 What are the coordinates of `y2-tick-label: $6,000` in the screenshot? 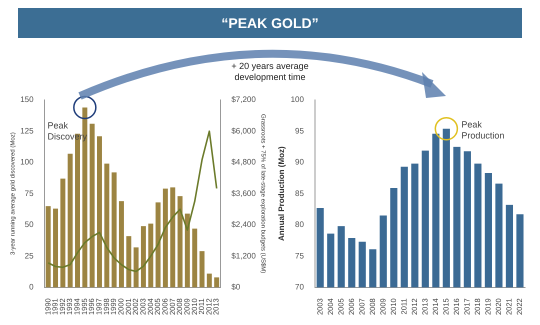 It's located at (243, 131).